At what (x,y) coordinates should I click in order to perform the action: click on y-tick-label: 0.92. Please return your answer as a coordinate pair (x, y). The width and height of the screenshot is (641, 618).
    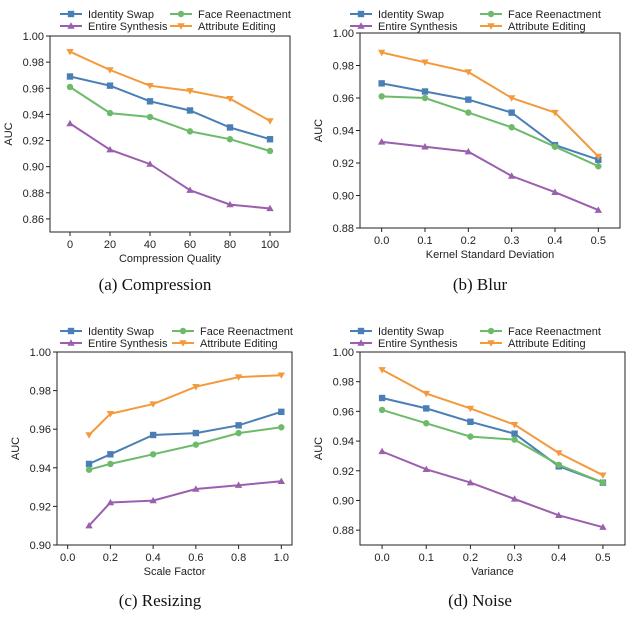
    Looking at the image, I should click on (33, 142).